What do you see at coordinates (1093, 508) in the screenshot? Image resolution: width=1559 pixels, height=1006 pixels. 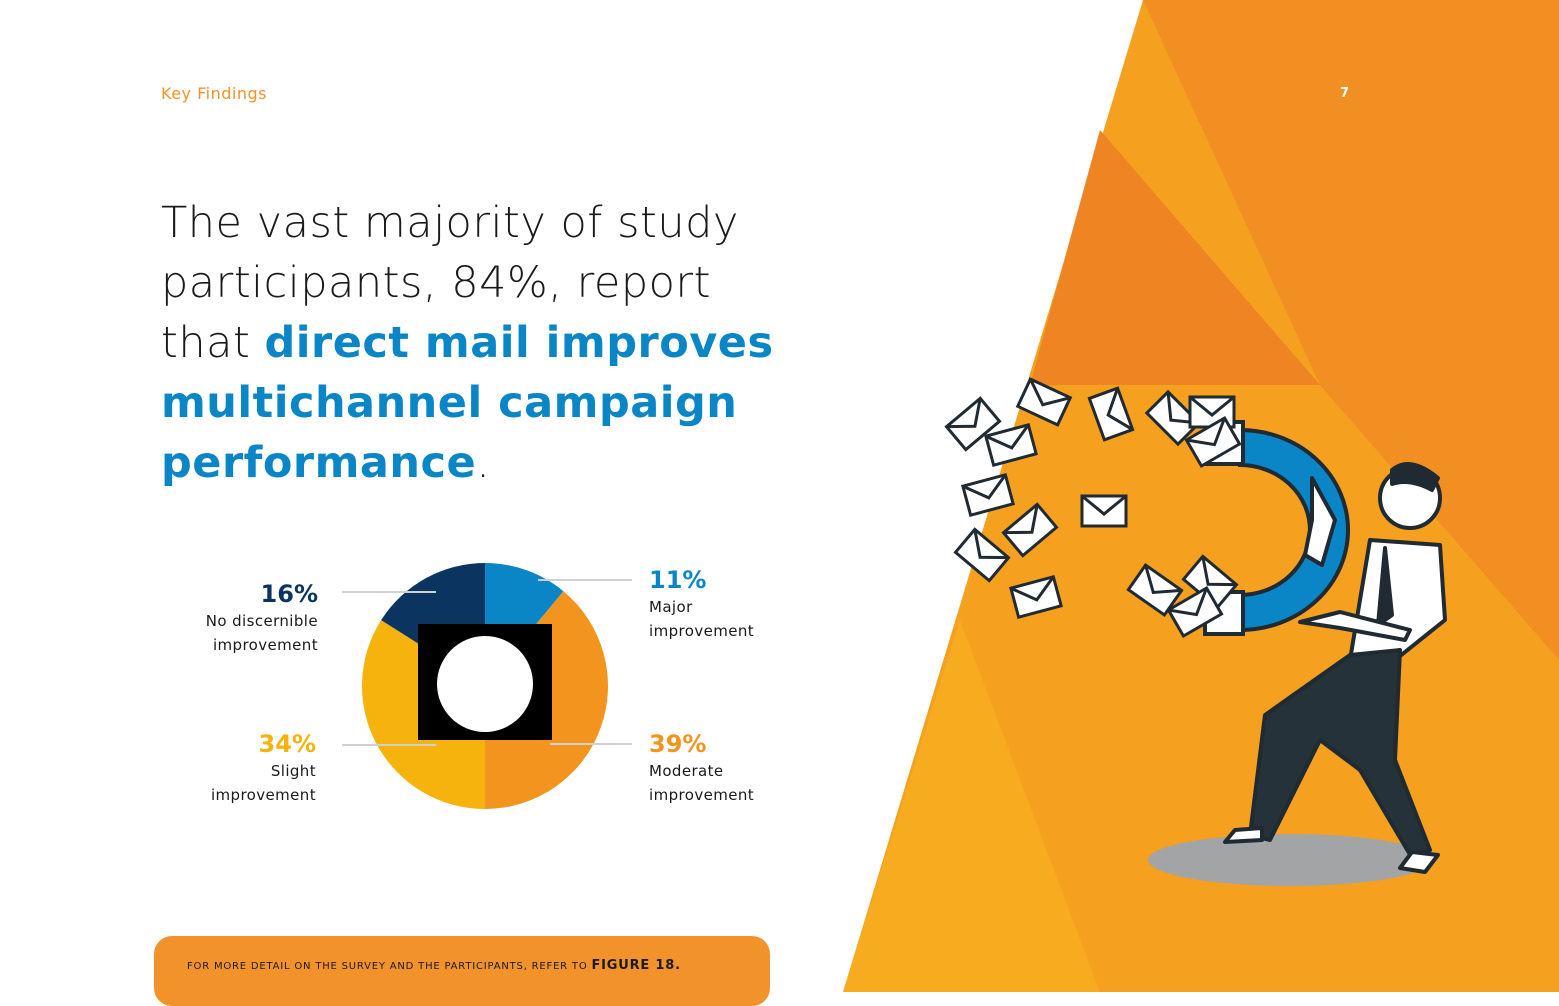 I see `envelope-icons` at bounding box center [1093, 508].